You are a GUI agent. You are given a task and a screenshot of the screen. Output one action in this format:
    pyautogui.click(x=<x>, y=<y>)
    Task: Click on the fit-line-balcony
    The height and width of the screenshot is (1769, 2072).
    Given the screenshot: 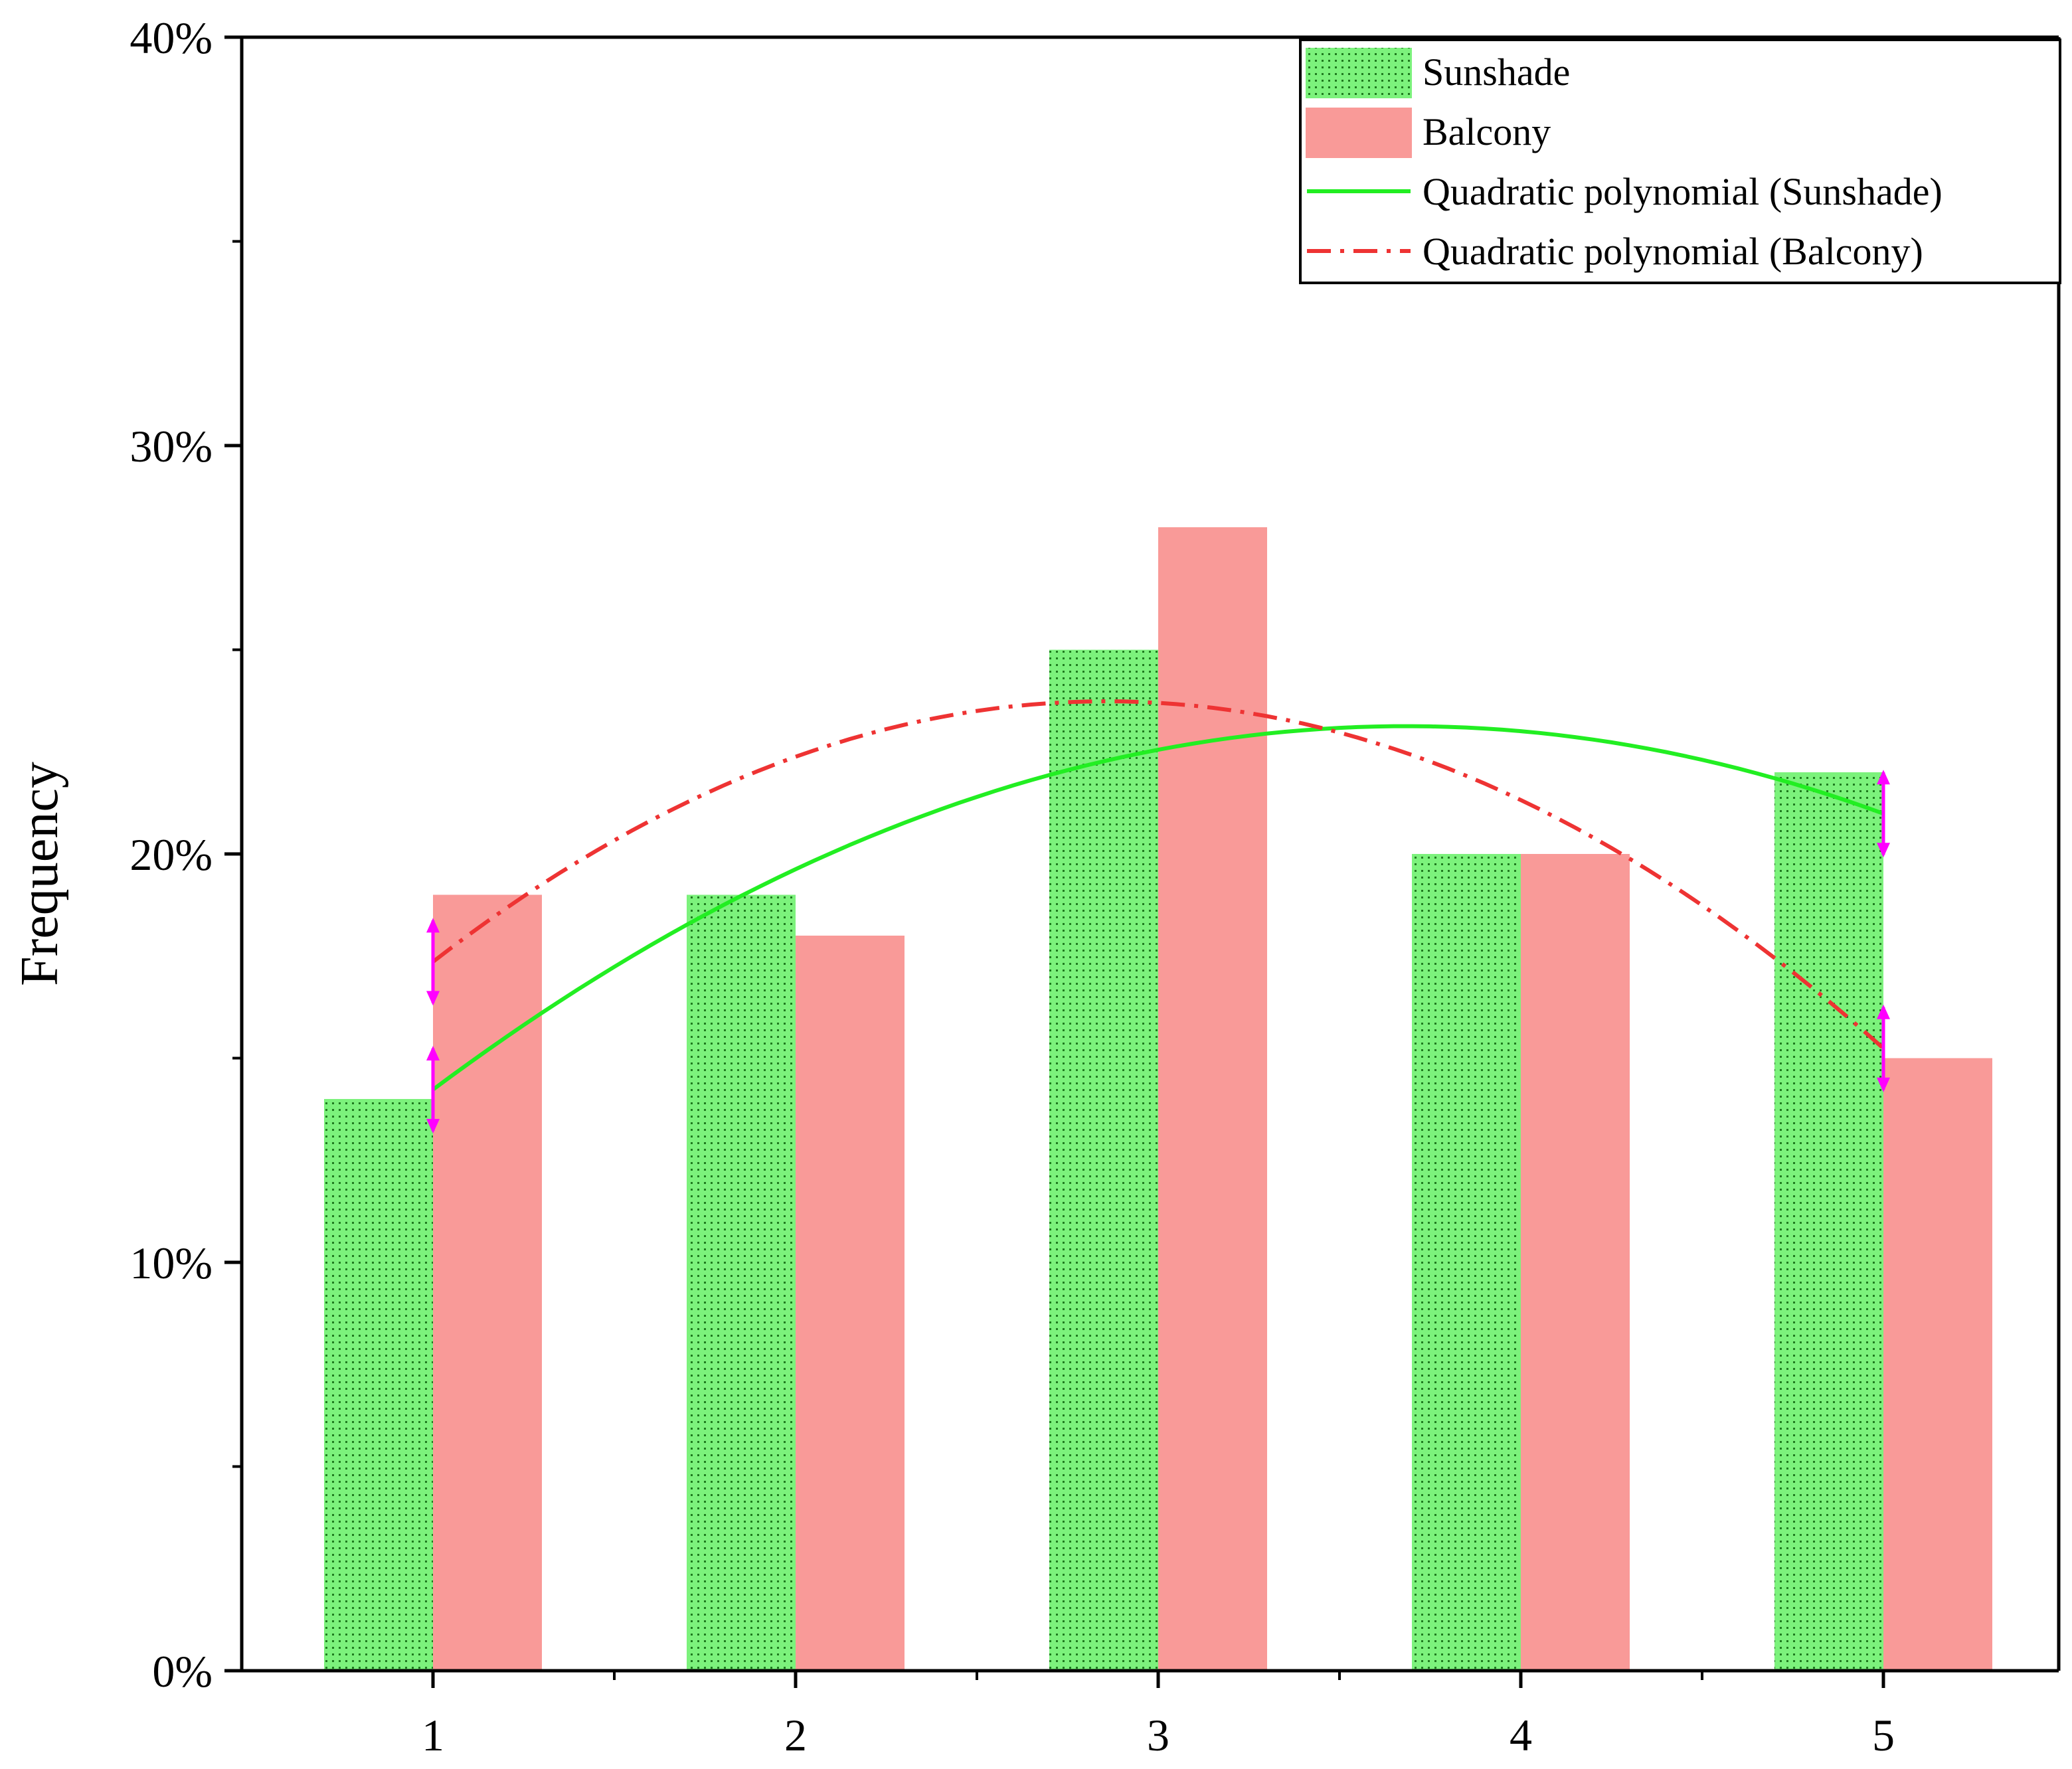 What is the action you would take?
    pyautogui.click(x=1158, y=874)
    